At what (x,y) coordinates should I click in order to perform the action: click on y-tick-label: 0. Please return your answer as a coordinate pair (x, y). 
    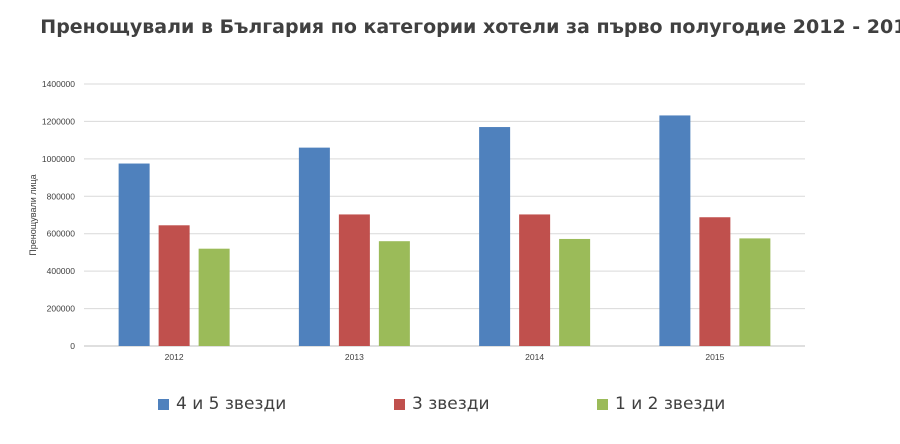
    Looking at the image, I should click on (72, 346).